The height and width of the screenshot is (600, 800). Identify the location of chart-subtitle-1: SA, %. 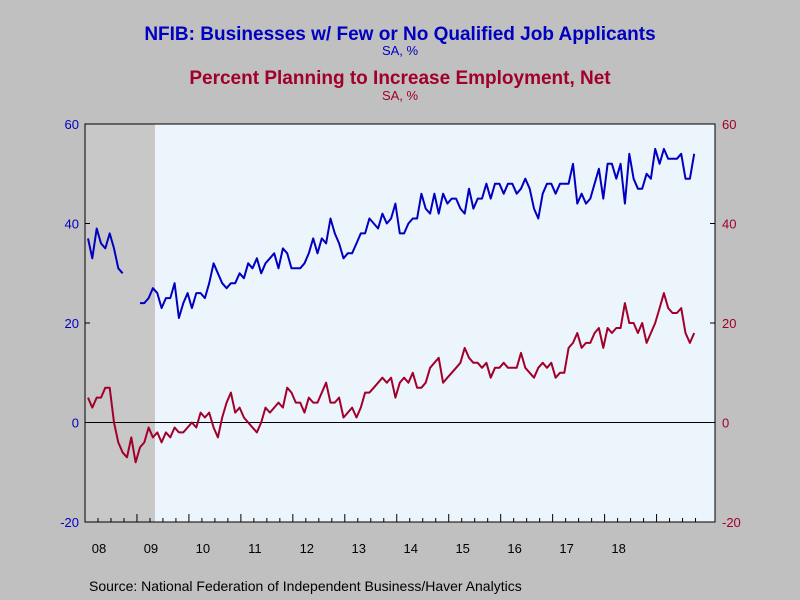
(400, 50).